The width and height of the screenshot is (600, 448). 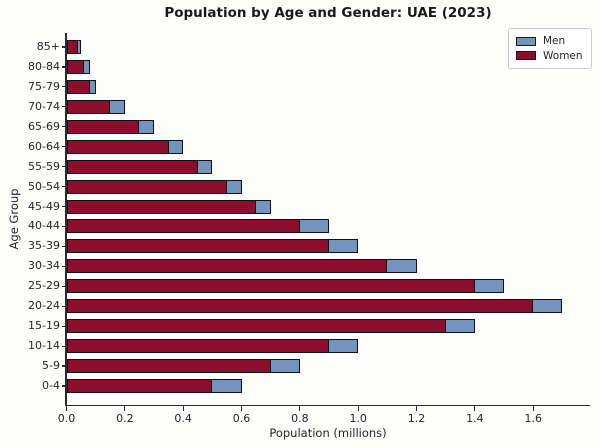 I want to click on y-tick-label: 5-9, so click(x=51, y=366).